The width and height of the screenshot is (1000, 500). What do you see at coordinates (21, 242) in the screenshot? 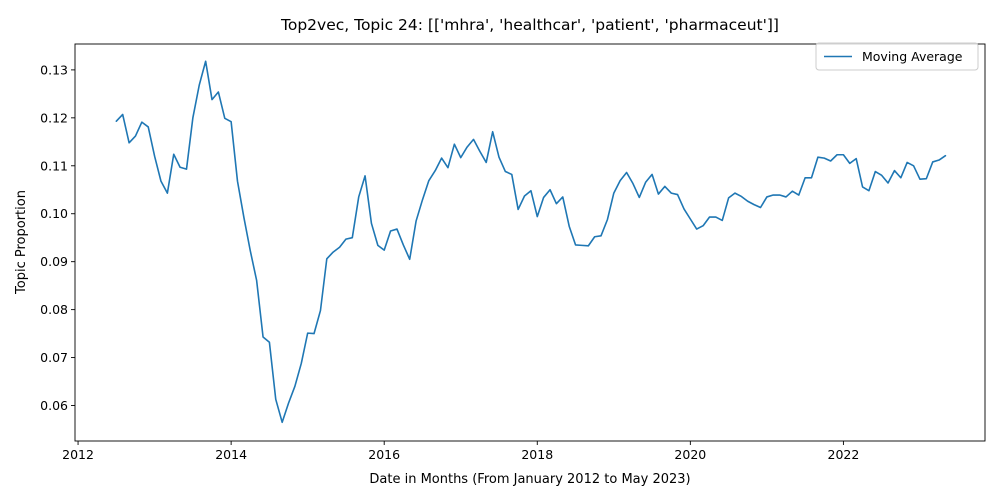
I see `y-axis-label: Topic Proportion` at bounding box center [21, 242].